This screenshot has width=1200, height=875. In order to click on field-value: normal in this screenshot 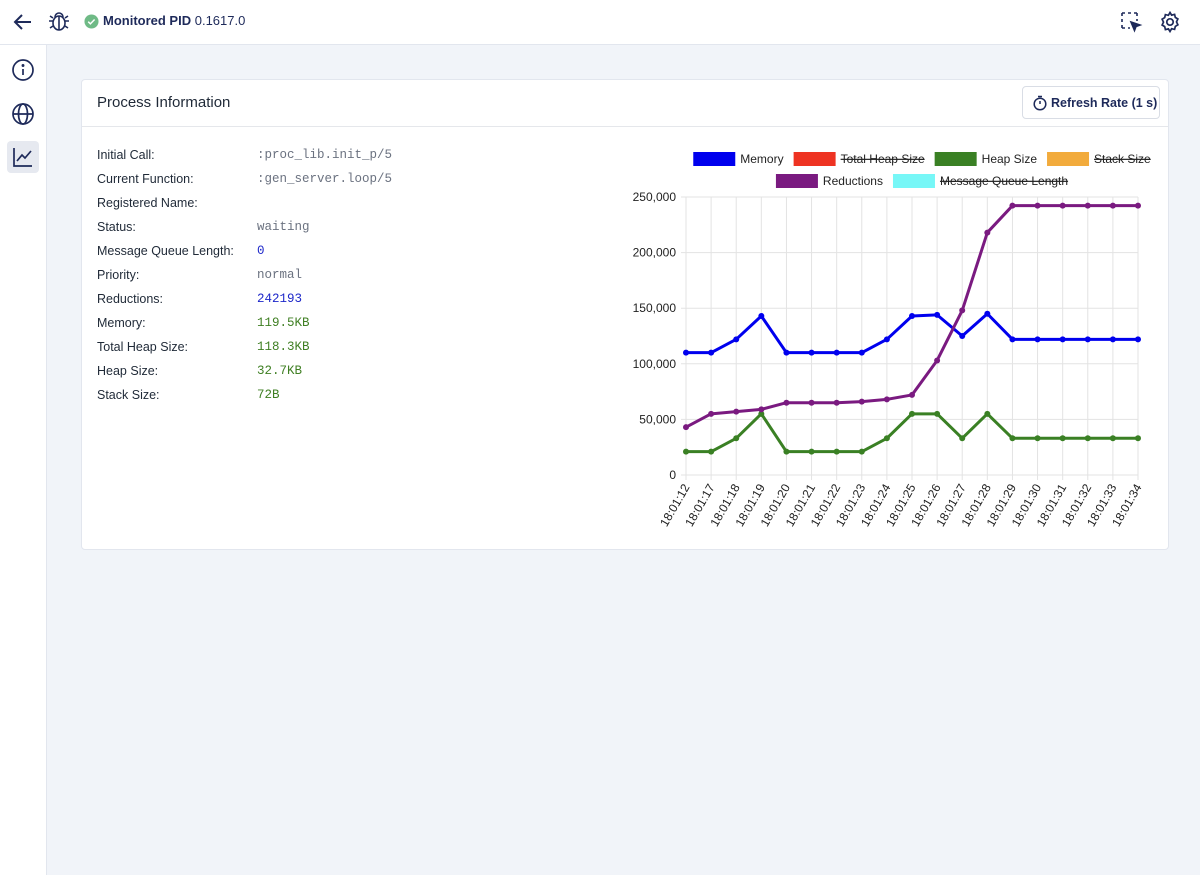, I will do `click(280, 275)`.